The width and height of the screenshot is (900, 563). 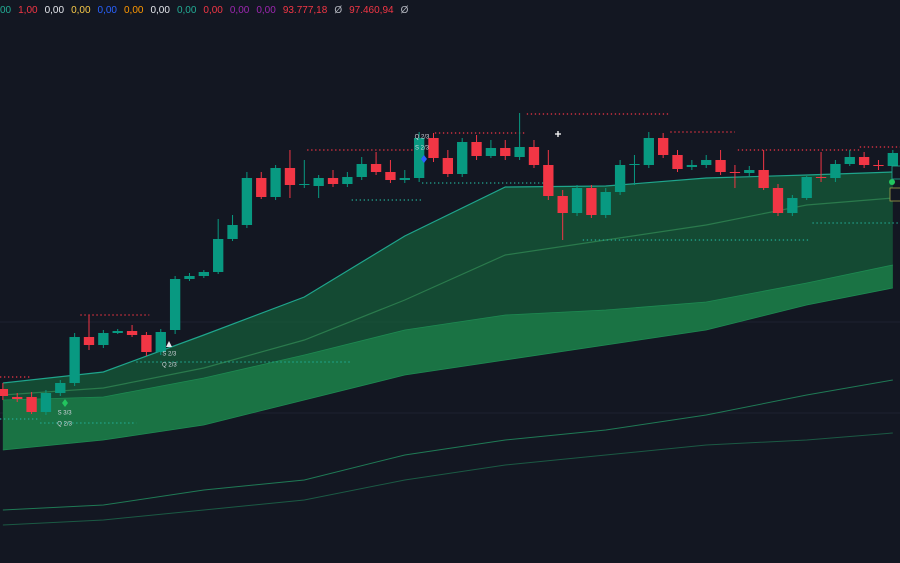 What do you see at coordinates (305, 10) in the screenshot?
I see `indicator-value: 93.777,18` at bounding box center [305, 10].